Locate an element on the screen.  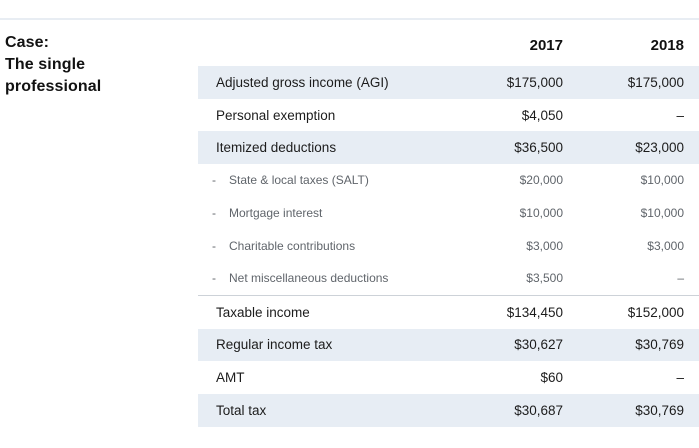
table-row-personal-exemption: Personal exemption $4,050 – is located at coordinates (448, 115).